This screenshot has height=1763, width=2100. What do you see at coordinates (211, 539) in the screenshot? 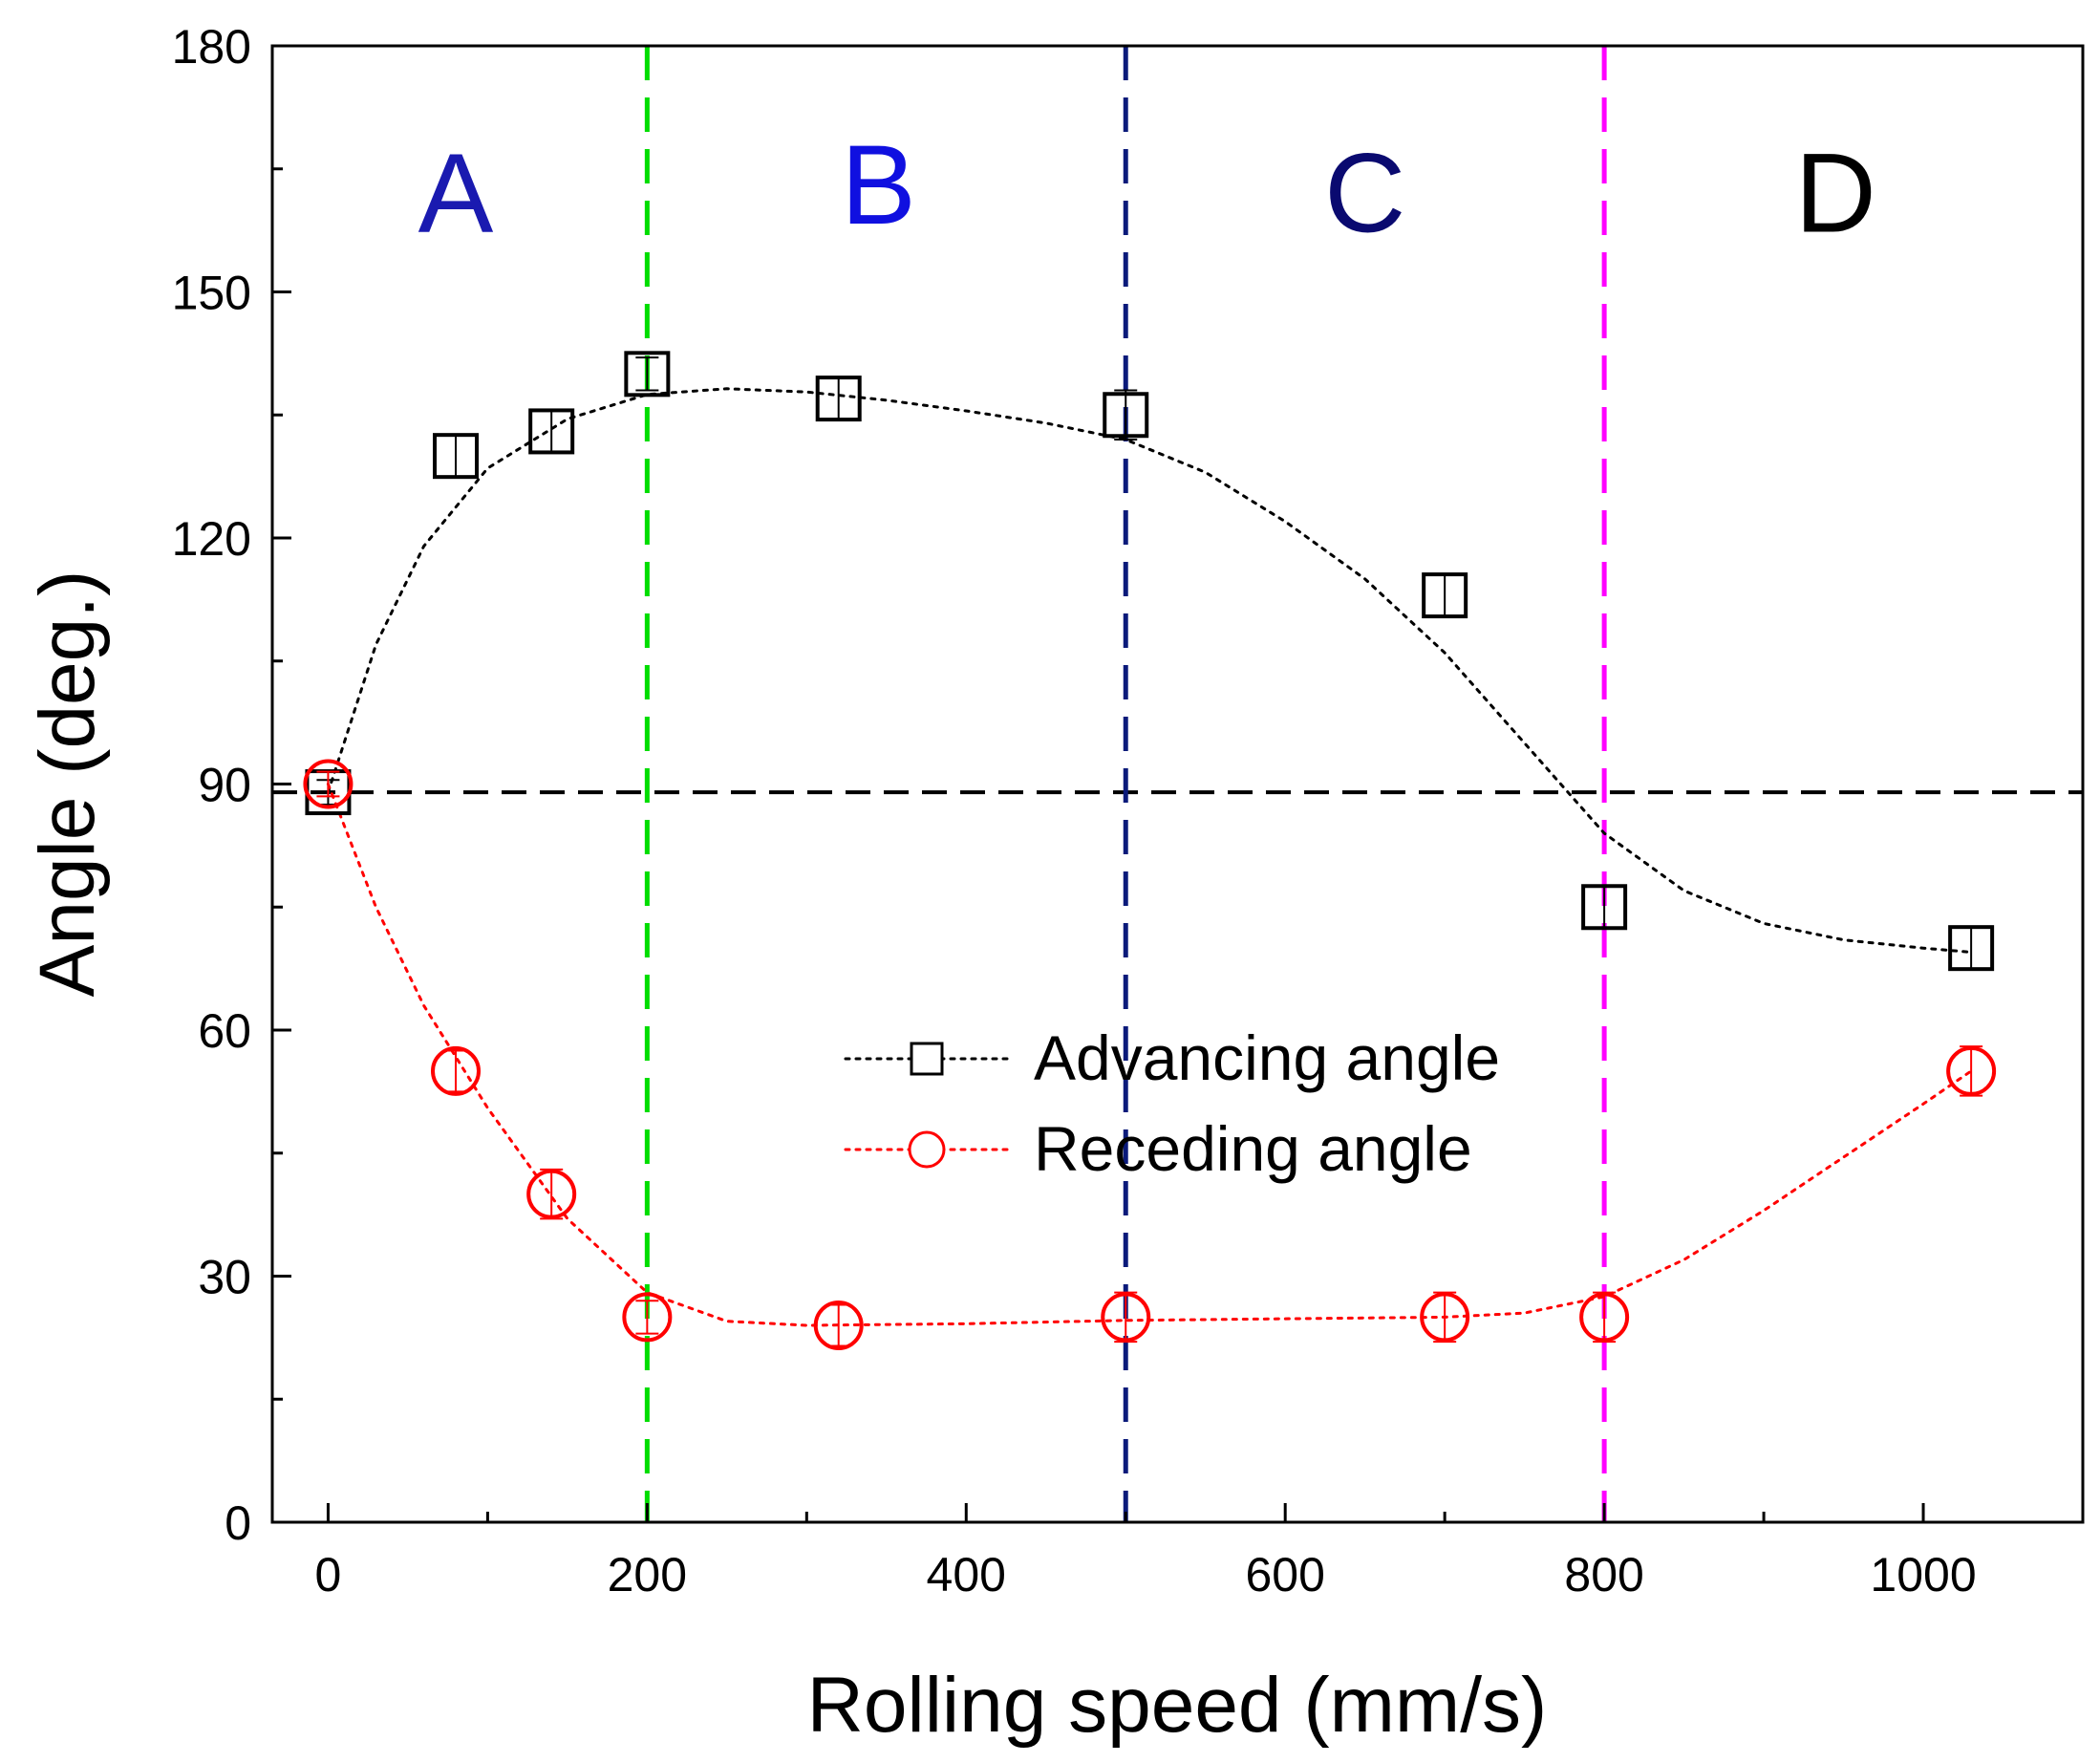
I see `y-tick-label: 120` at bounding box center [211, 539].